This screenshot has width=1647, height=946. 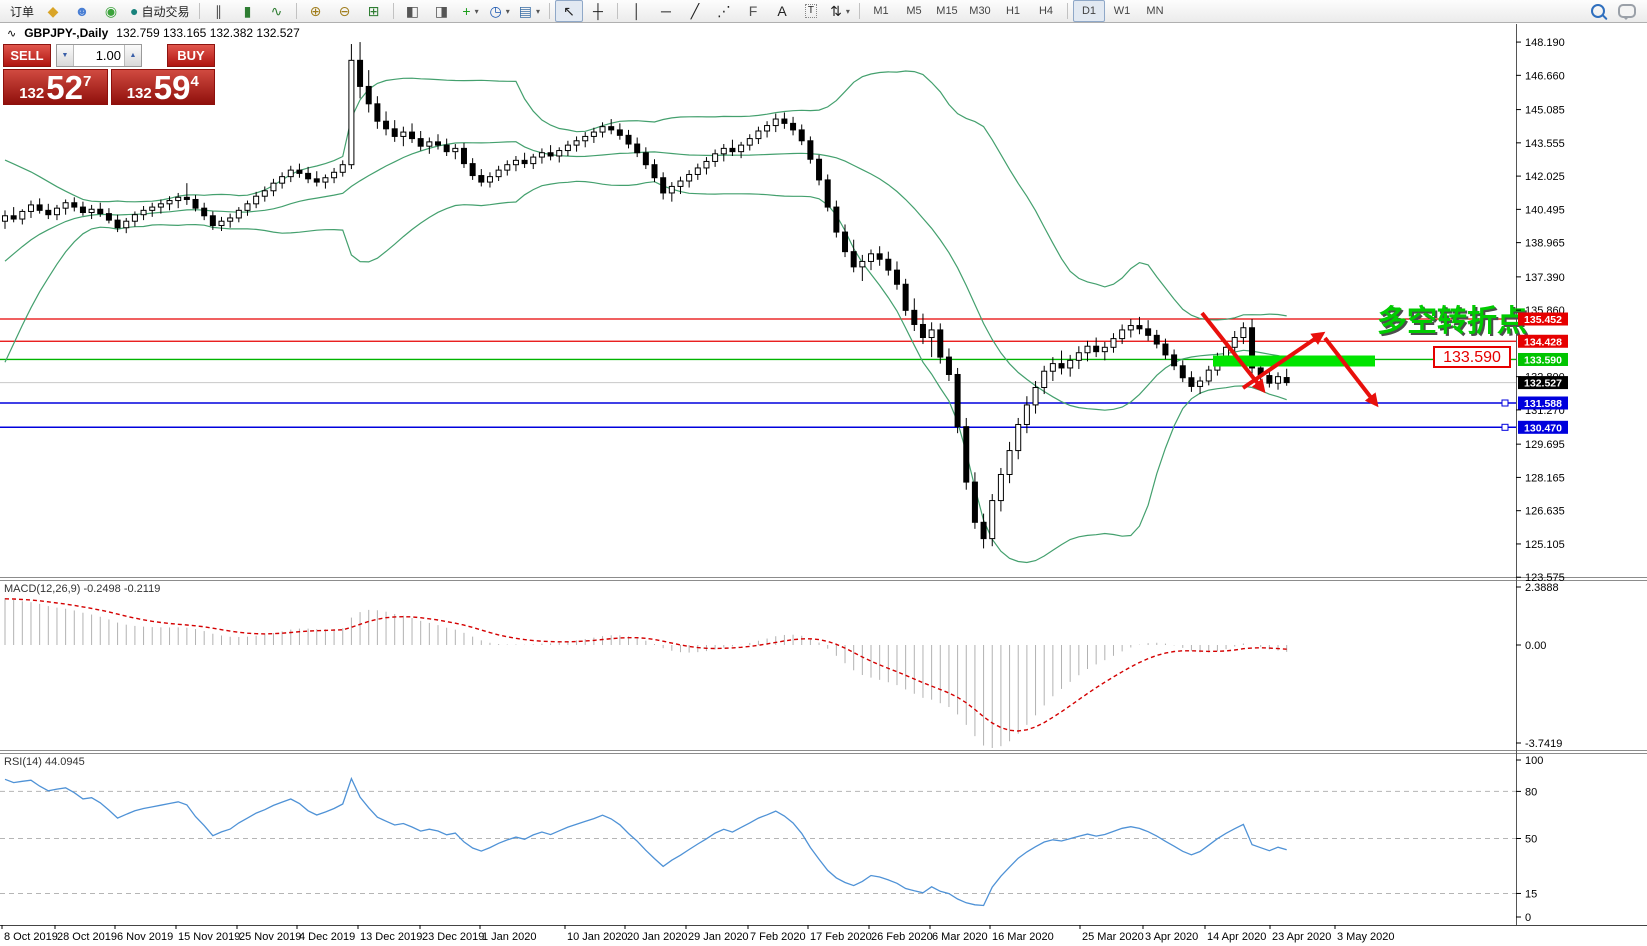 I want to click on date-axis-label: 26 Feb 2020, so click(x=902, y=937).